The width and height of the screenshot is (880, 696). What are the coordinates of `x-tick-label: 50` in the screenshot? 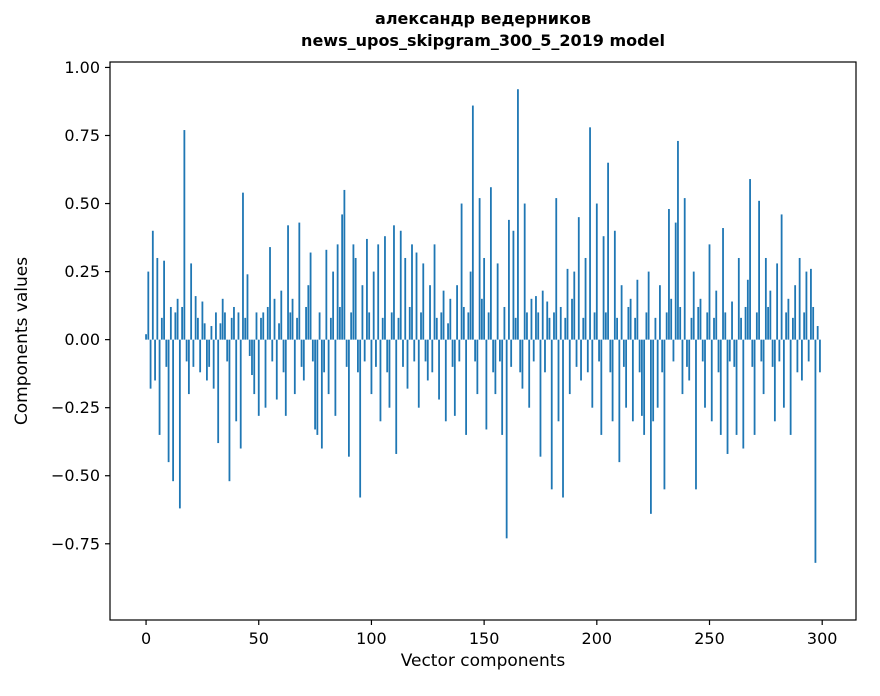 It's located at (259, 638).